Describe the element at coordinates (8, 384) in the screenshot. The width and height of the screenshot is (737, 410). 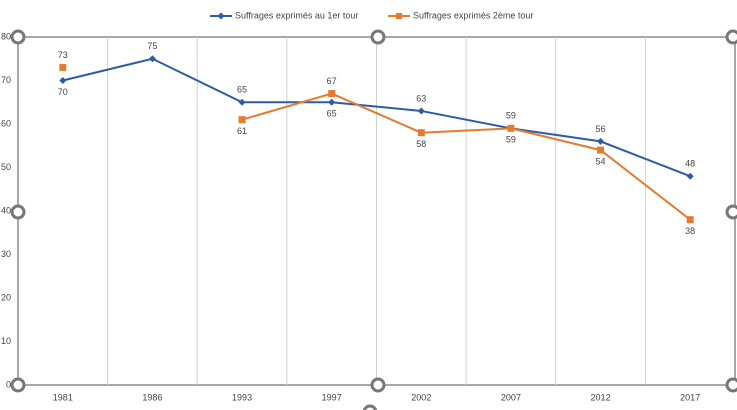
I see `y-tick-label: 0` at that location.